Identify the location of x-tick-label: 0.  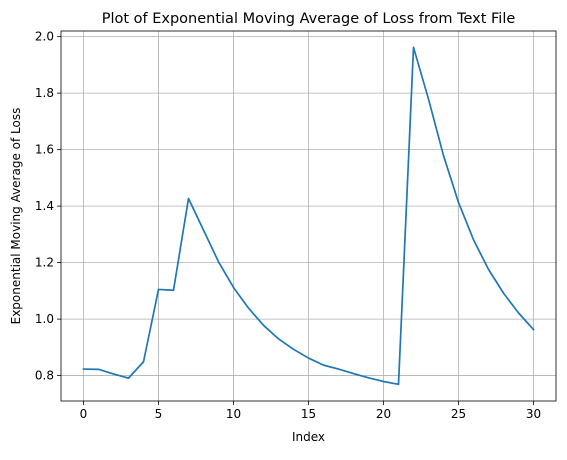
(84, 414).